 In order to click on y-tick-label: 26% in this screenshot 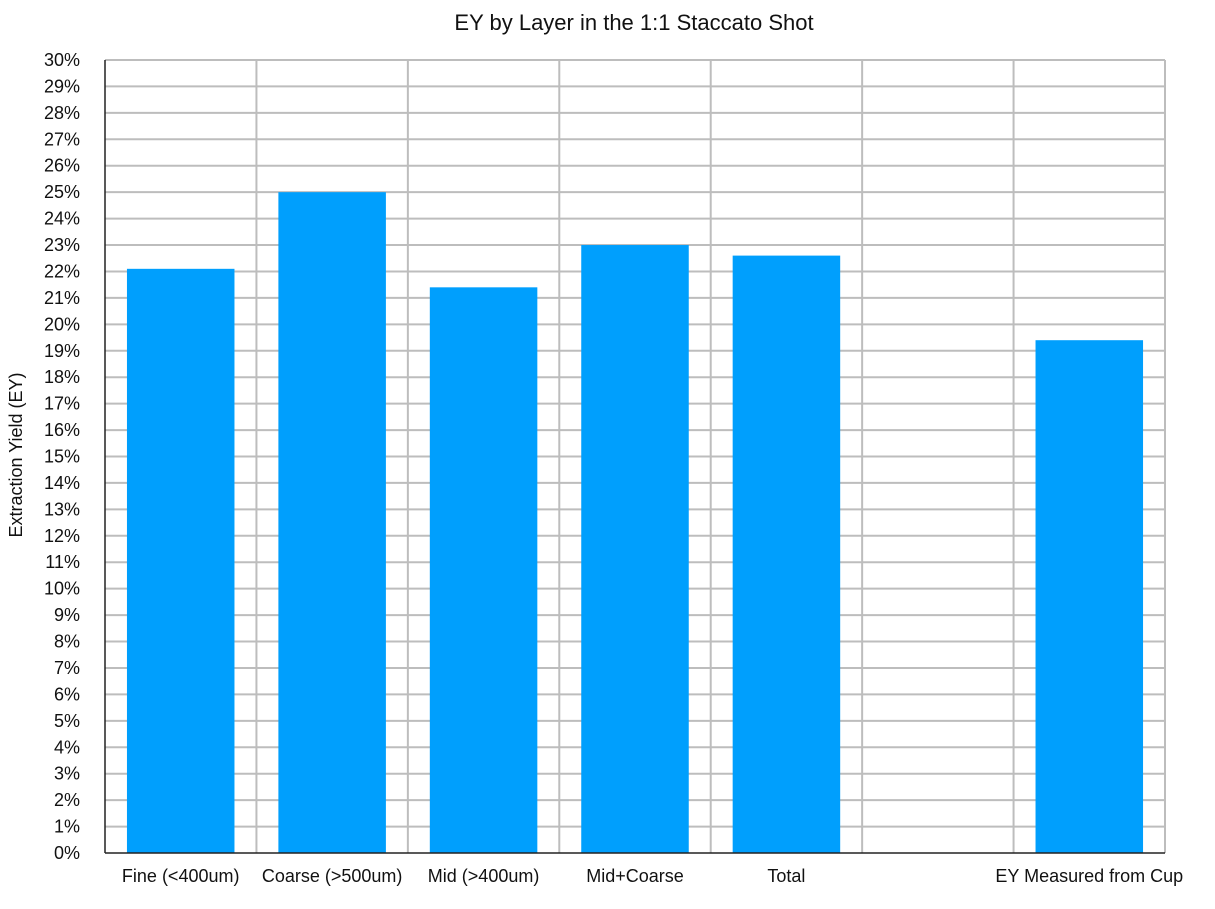, I will do `click(62, 166)`.